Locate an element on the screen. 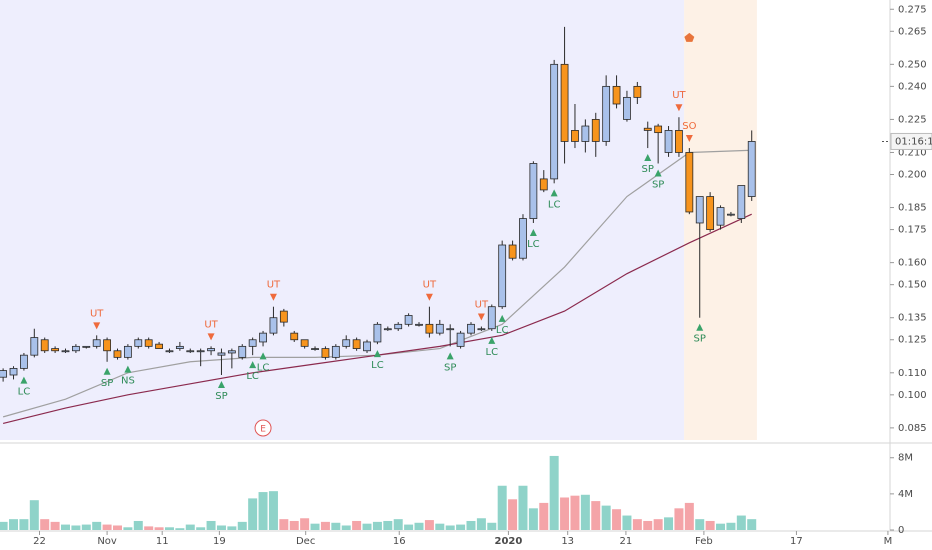  y-tick-label: 0.275 is located at coordinates (912, 9).